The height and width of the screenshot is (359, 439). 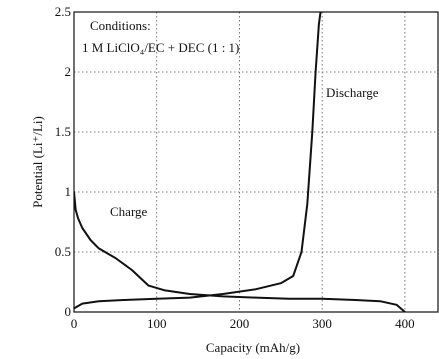 I want to click on annotation-charge: Charge, so click(x=129, y=211).